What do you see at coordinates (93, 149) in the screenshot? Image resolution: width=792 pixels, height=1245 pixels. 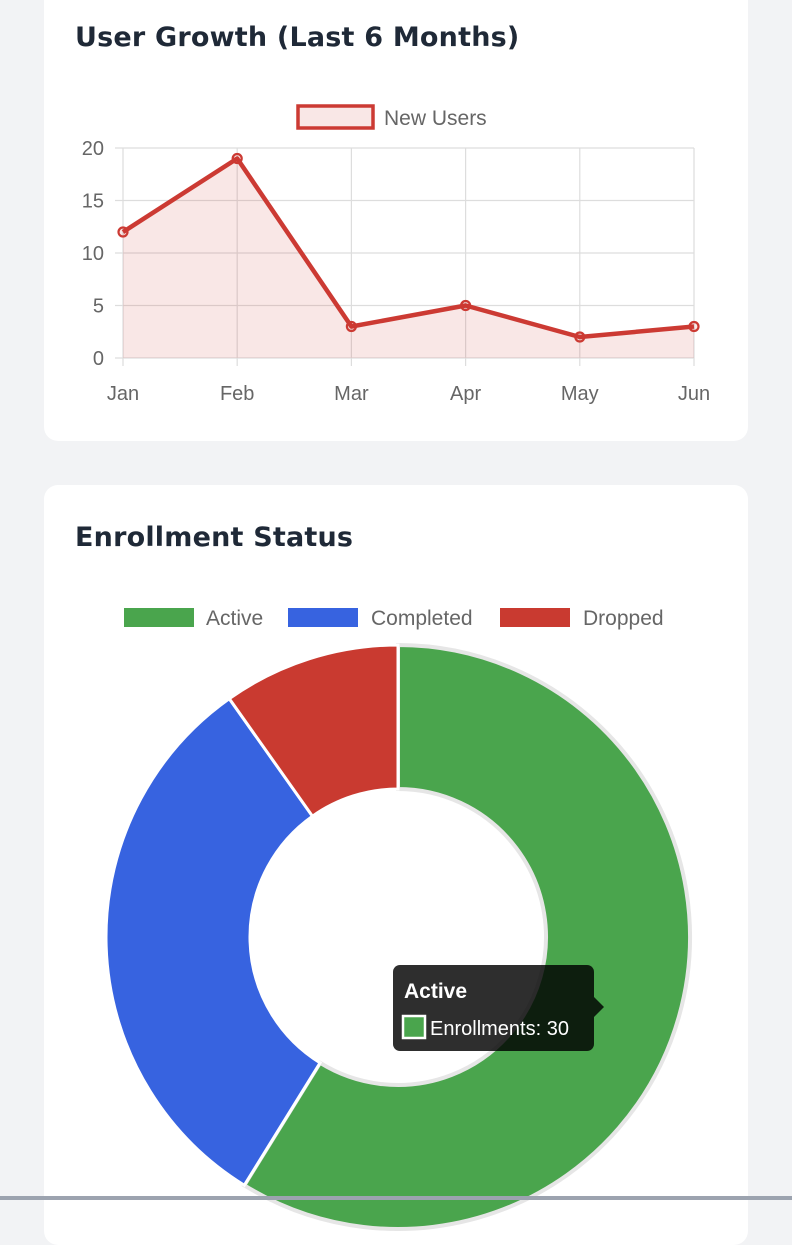 I see `y-tick-label: 20` at bounding box center [93, 149].